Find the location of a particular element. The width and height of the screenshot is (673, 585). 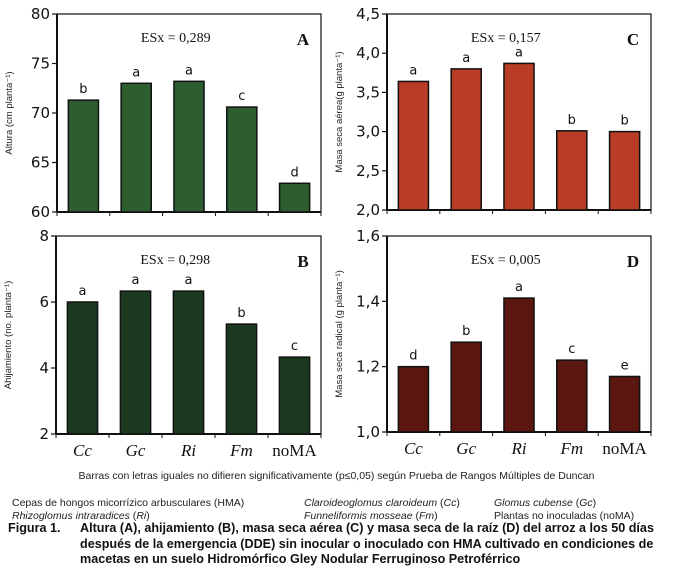

panel-letter: B is located at coordinates (302, 261).